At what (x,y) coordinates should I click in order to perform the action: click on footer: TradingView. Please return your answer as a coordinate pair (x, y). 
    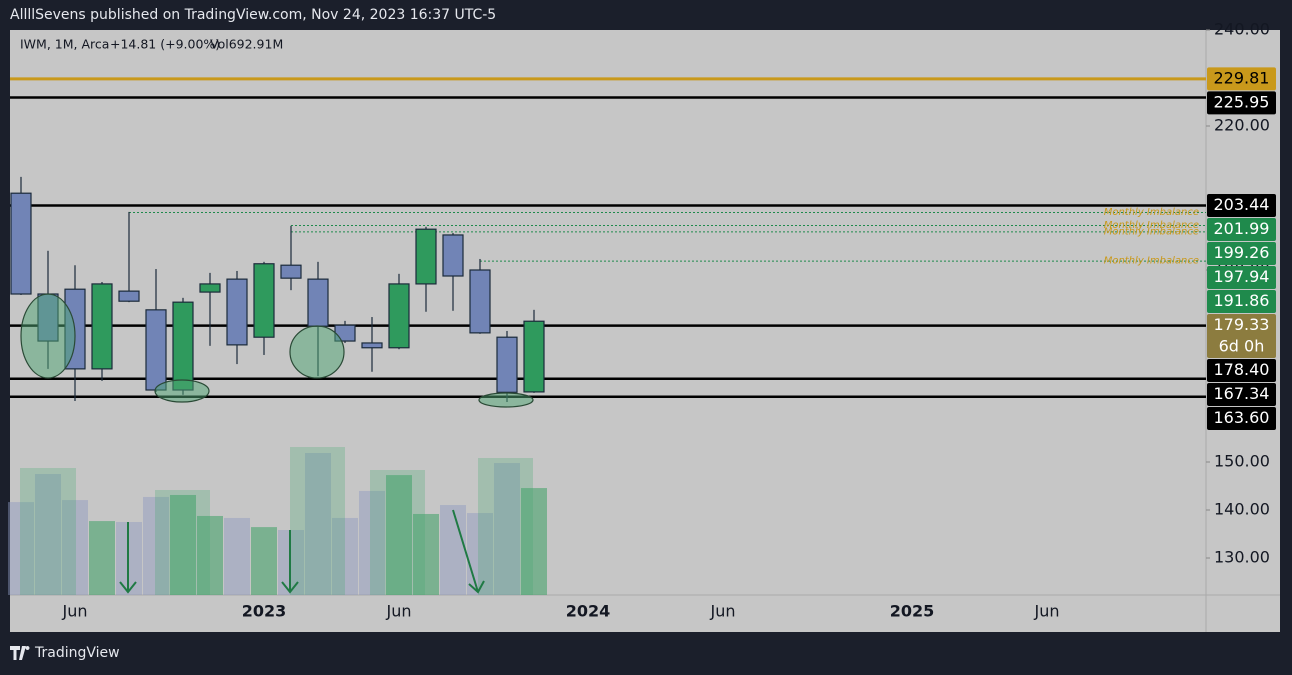
    Looking at the image, I should click on (65, 653).